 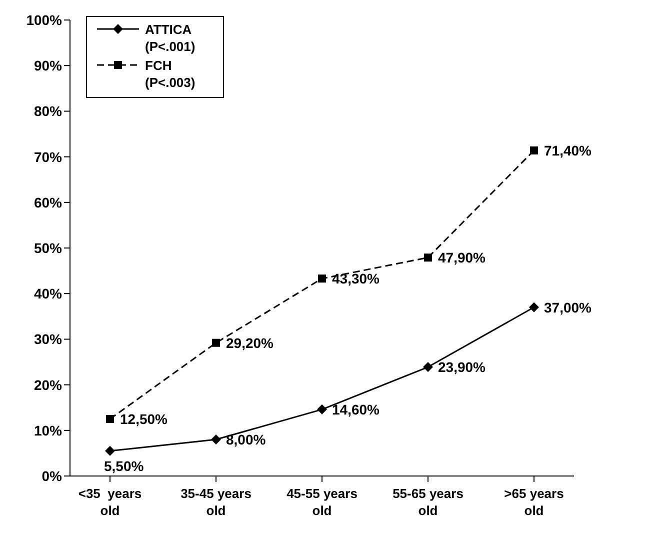 I want to click on y-tick-label: 90%, so click(x=48, y=66).